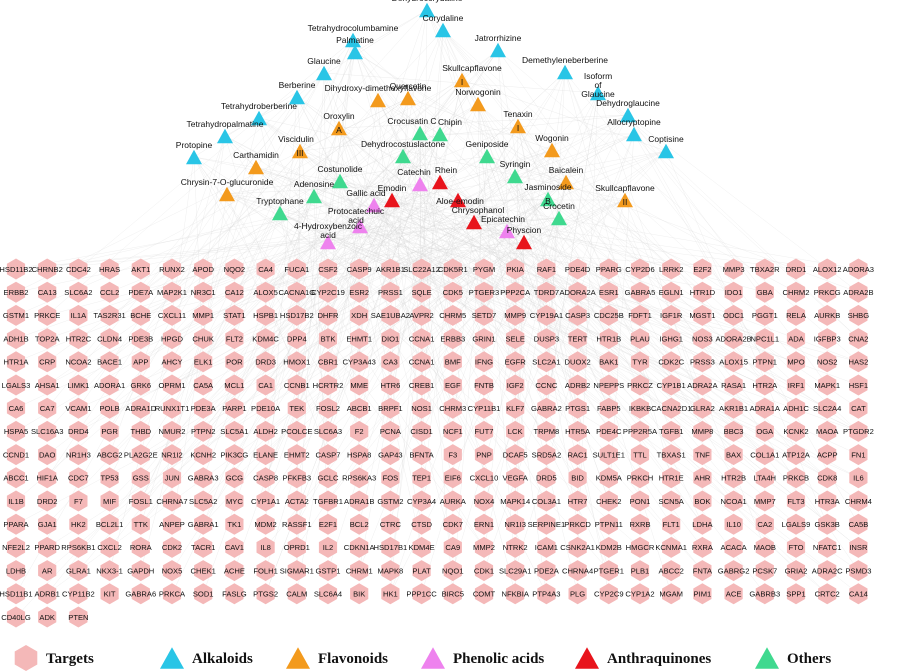  Describe the element at coordinates (203, 571) in the screenshot. I see `target-node: CHEK1` at that location.